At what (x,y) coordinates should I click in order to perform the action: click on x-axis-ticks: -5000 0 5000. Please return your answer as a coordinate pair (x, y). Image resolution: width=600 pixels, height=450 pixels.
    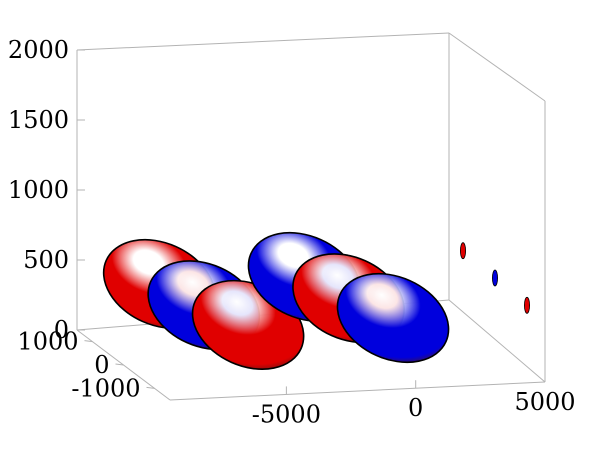
    Looking at the image, I should click on (414, 401).